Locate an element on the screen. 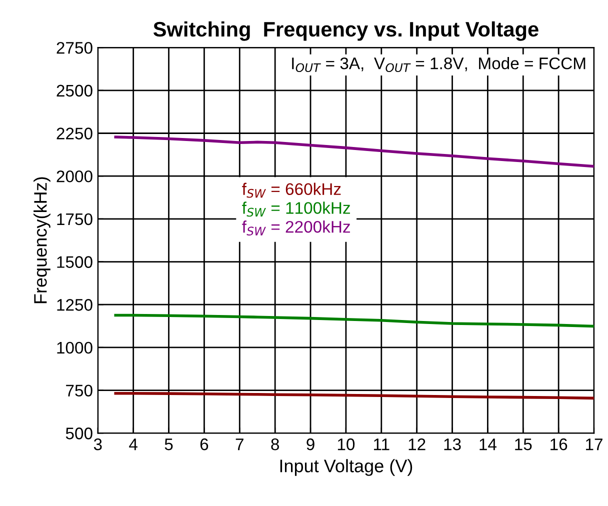 The width and height of the screenshot is (608, 506). y-tick-label: 1250 is located at coordinates (74, 305).